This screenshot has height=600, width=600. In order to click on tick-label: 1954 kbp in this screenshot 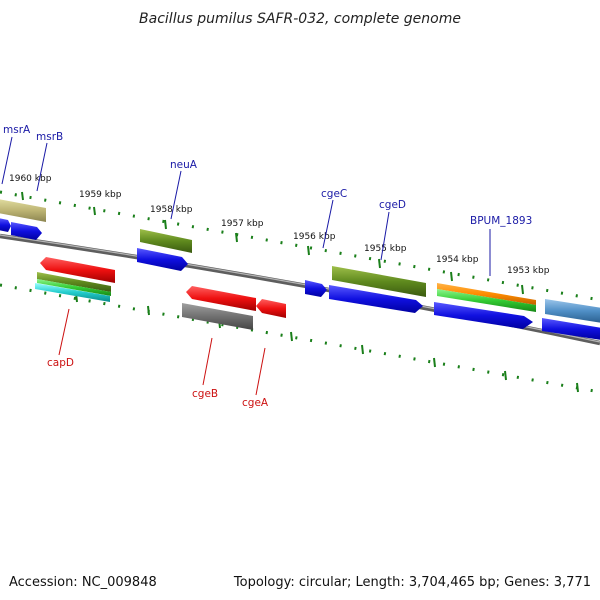, I will do `click(457, 260)`.